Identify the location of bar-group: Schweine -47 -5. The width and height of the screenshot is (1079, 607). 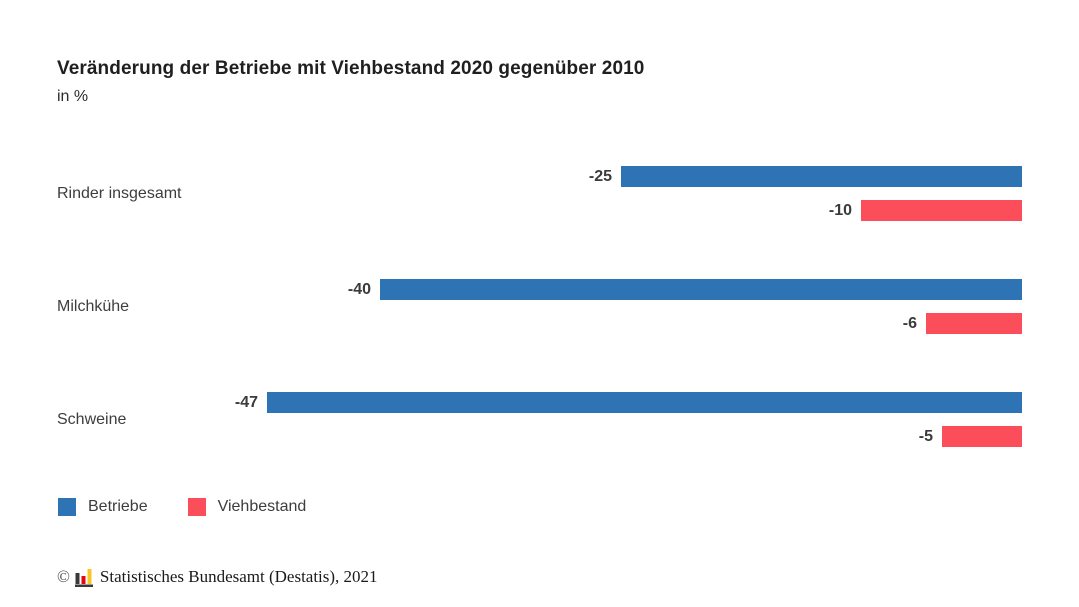
(539, 419).